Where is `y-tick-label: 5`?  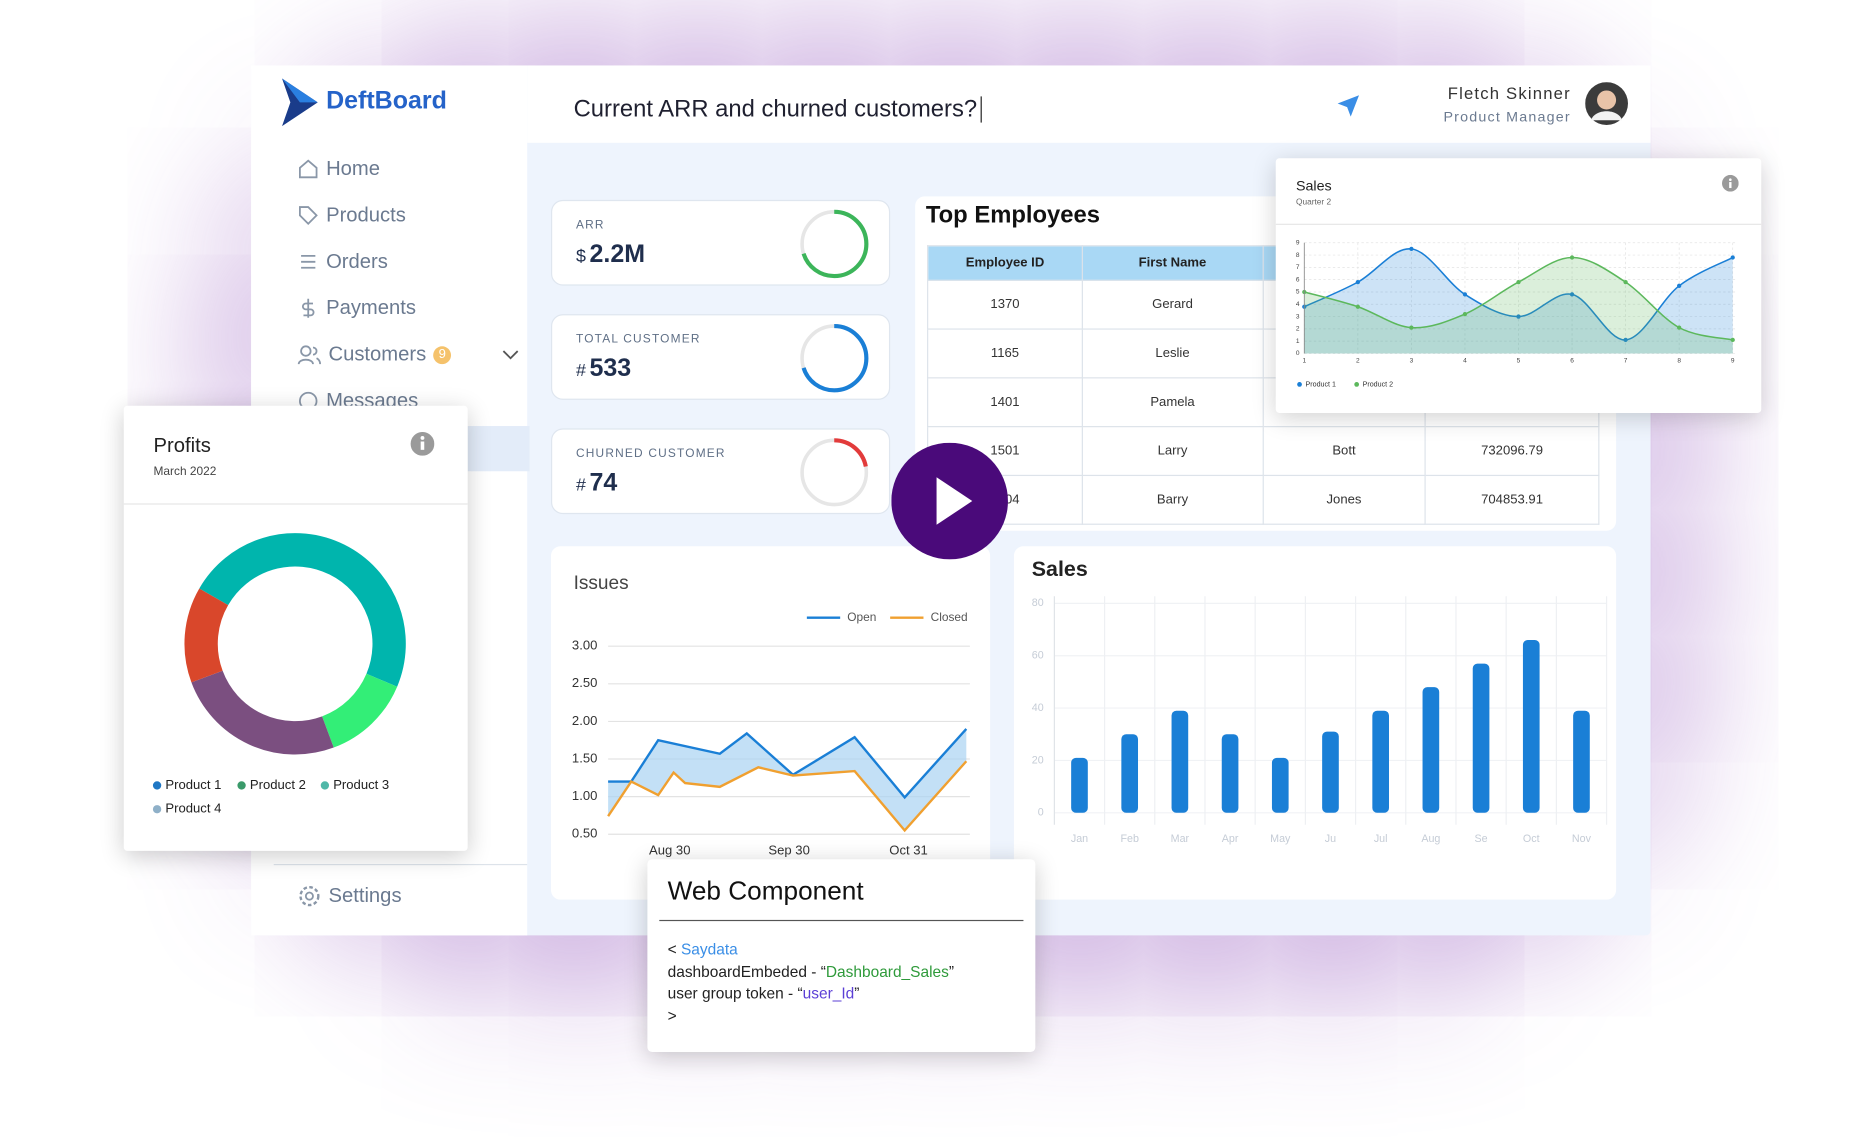
y-tick-label: 5 is located at coordinates (1298, 292).